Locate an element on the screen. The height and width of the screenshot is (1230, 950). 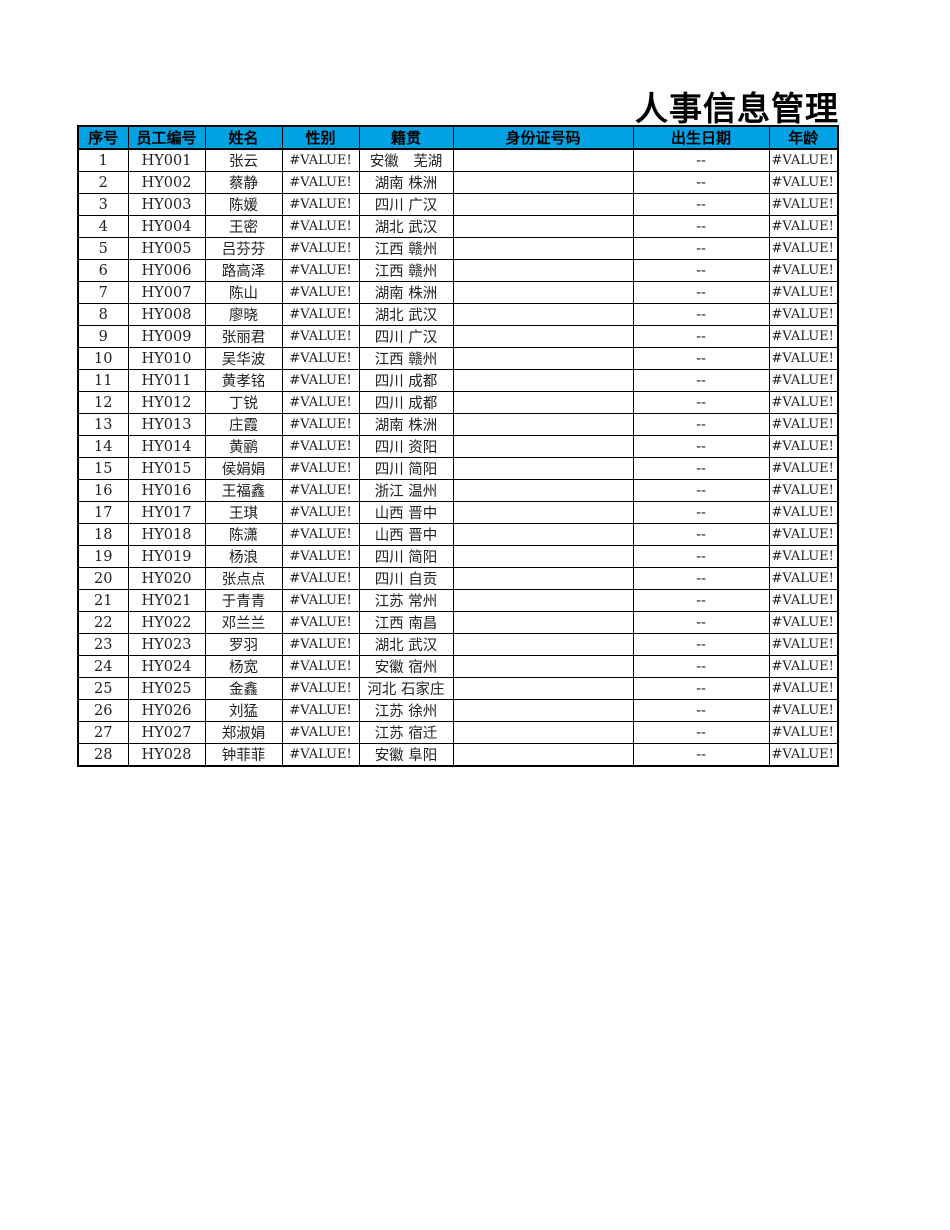
cell-employee-id: HY025 is located at coordinates (166, 688).